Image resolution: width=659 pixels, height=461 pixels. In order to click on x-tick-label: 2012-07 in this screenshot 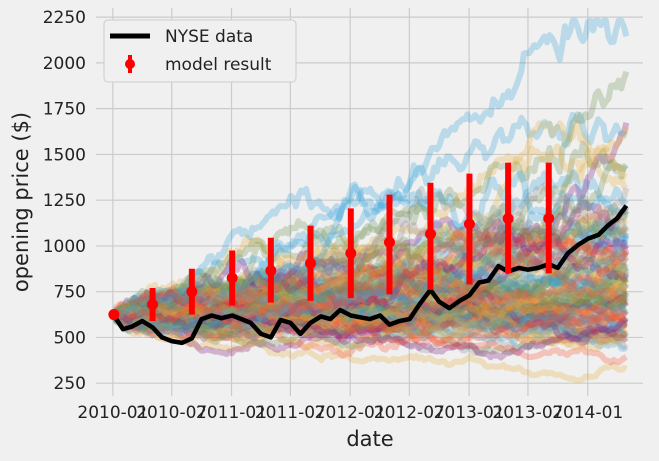, I will do `click(409, 413)`.